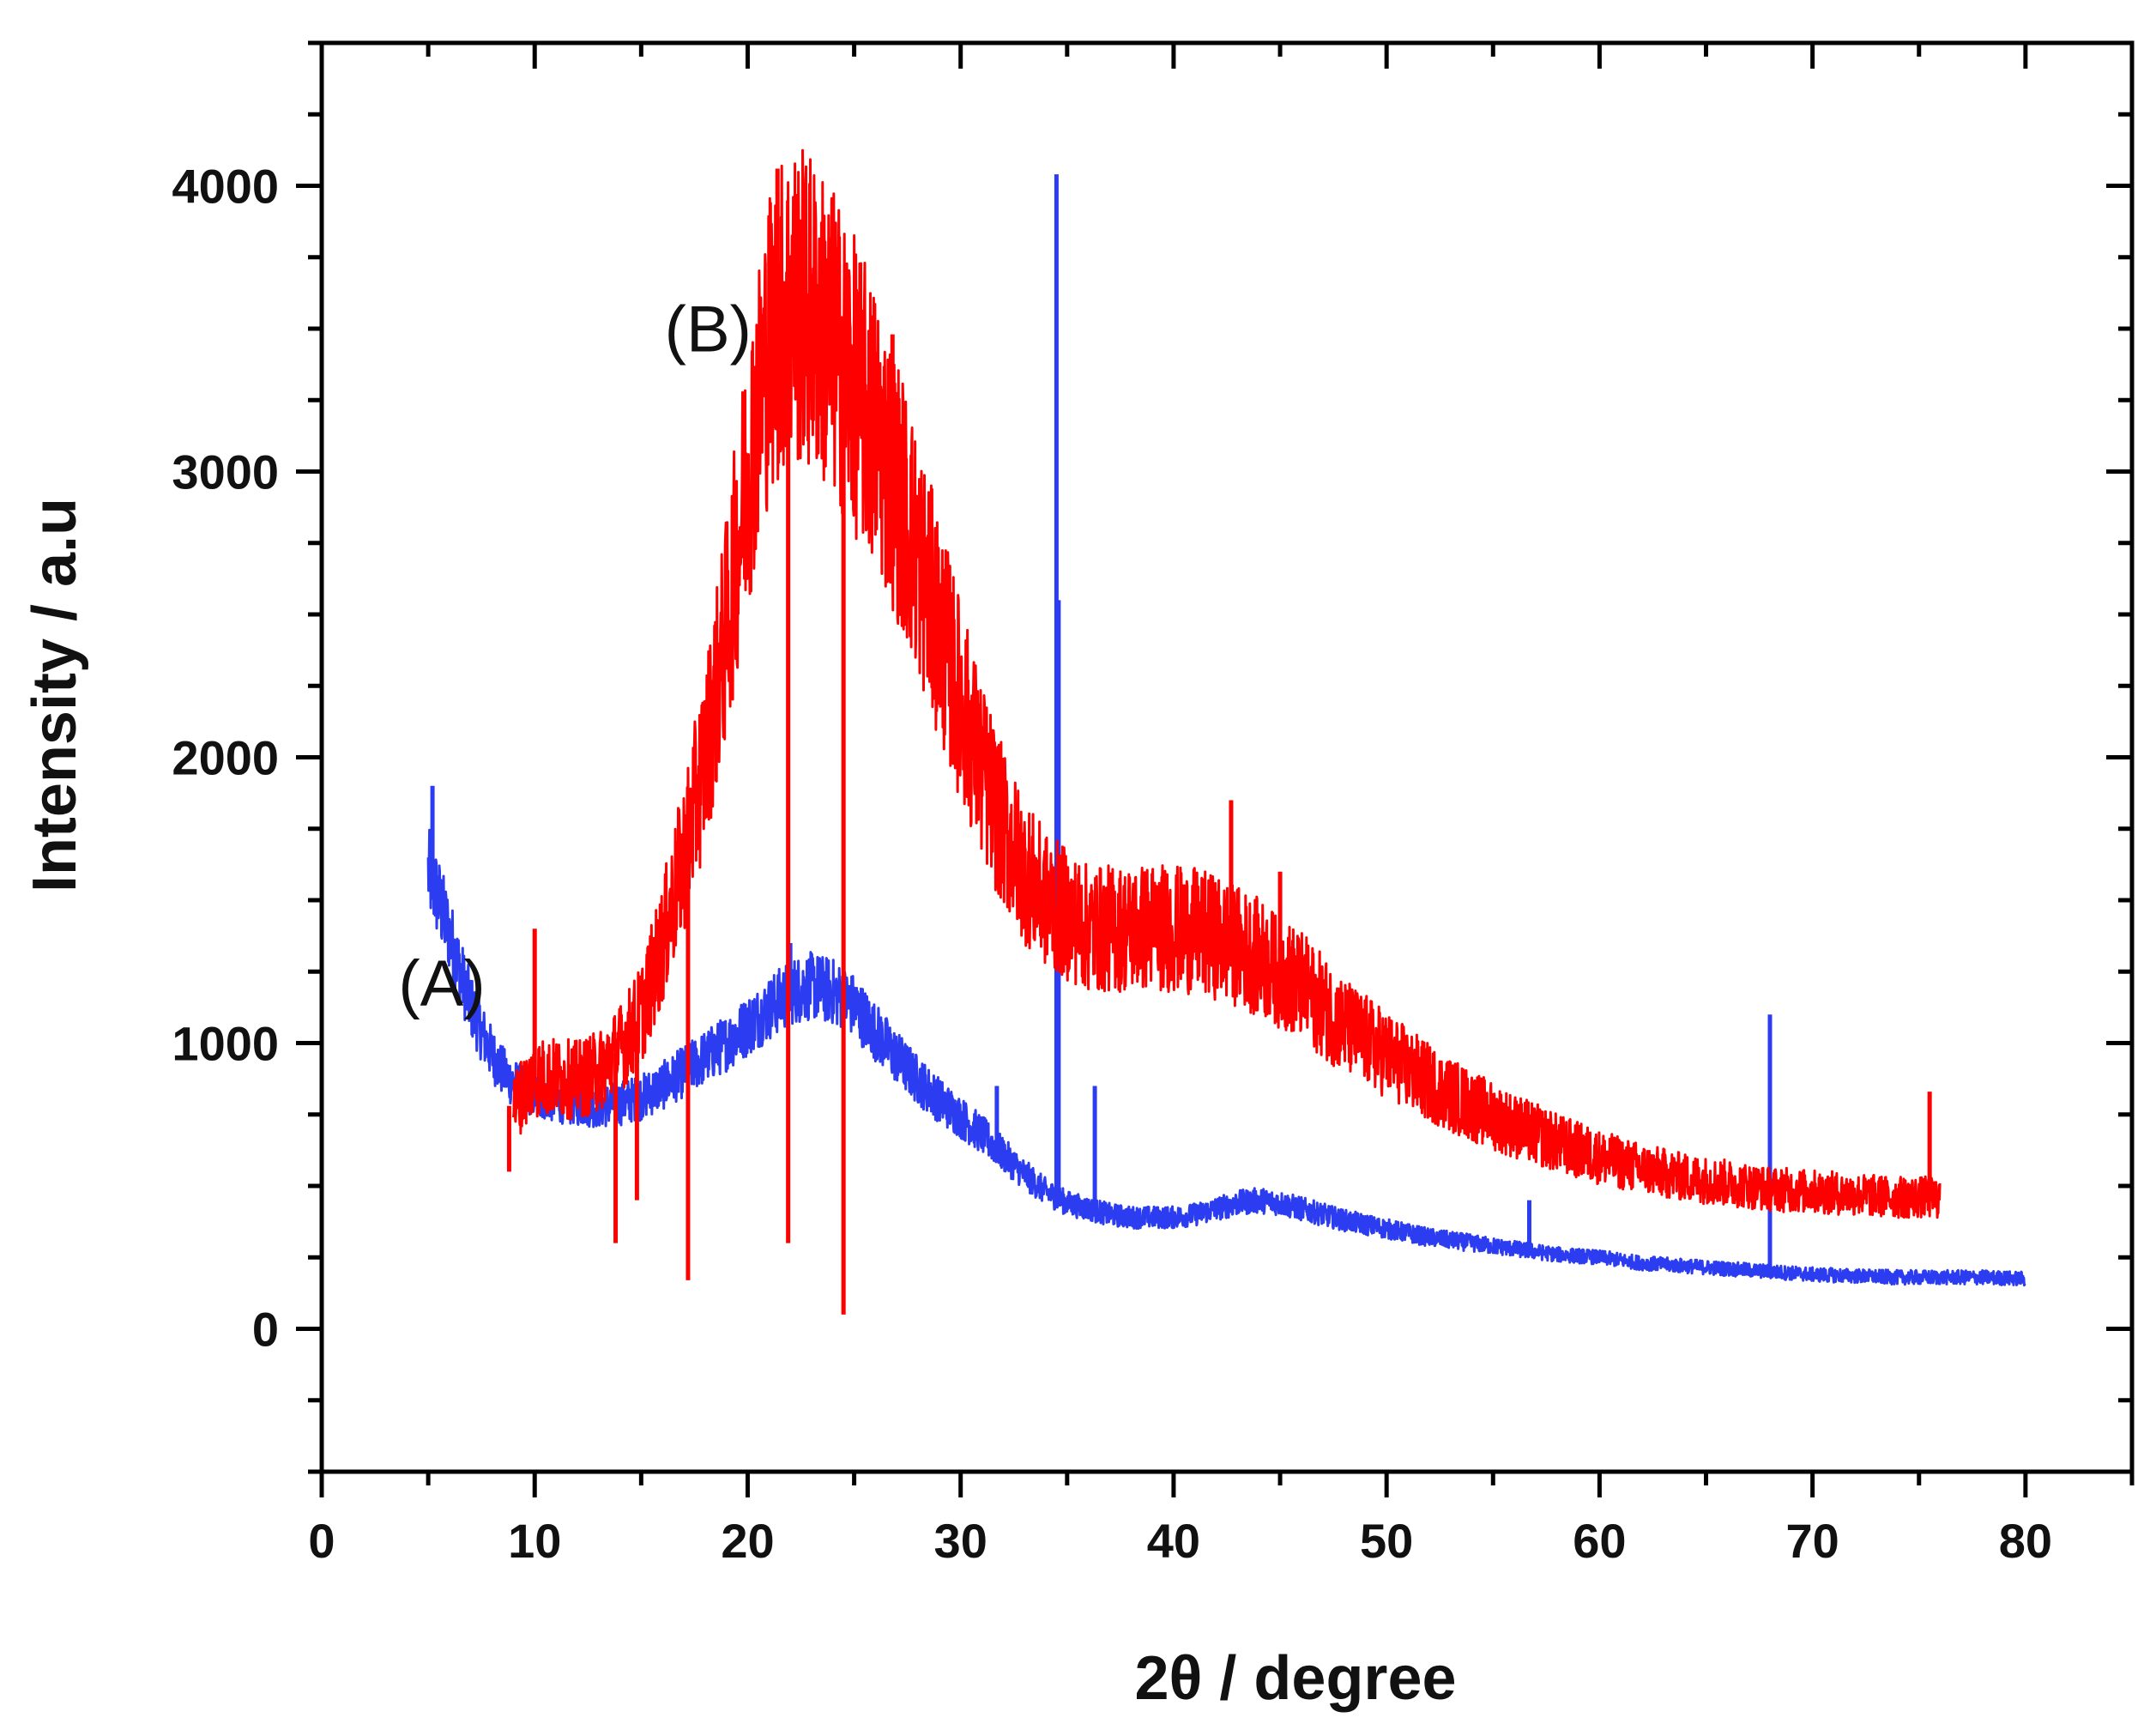 This screenshot has height=1736, width=2156. I want to click on x-tick-label: 80, so click(2025, 1541).